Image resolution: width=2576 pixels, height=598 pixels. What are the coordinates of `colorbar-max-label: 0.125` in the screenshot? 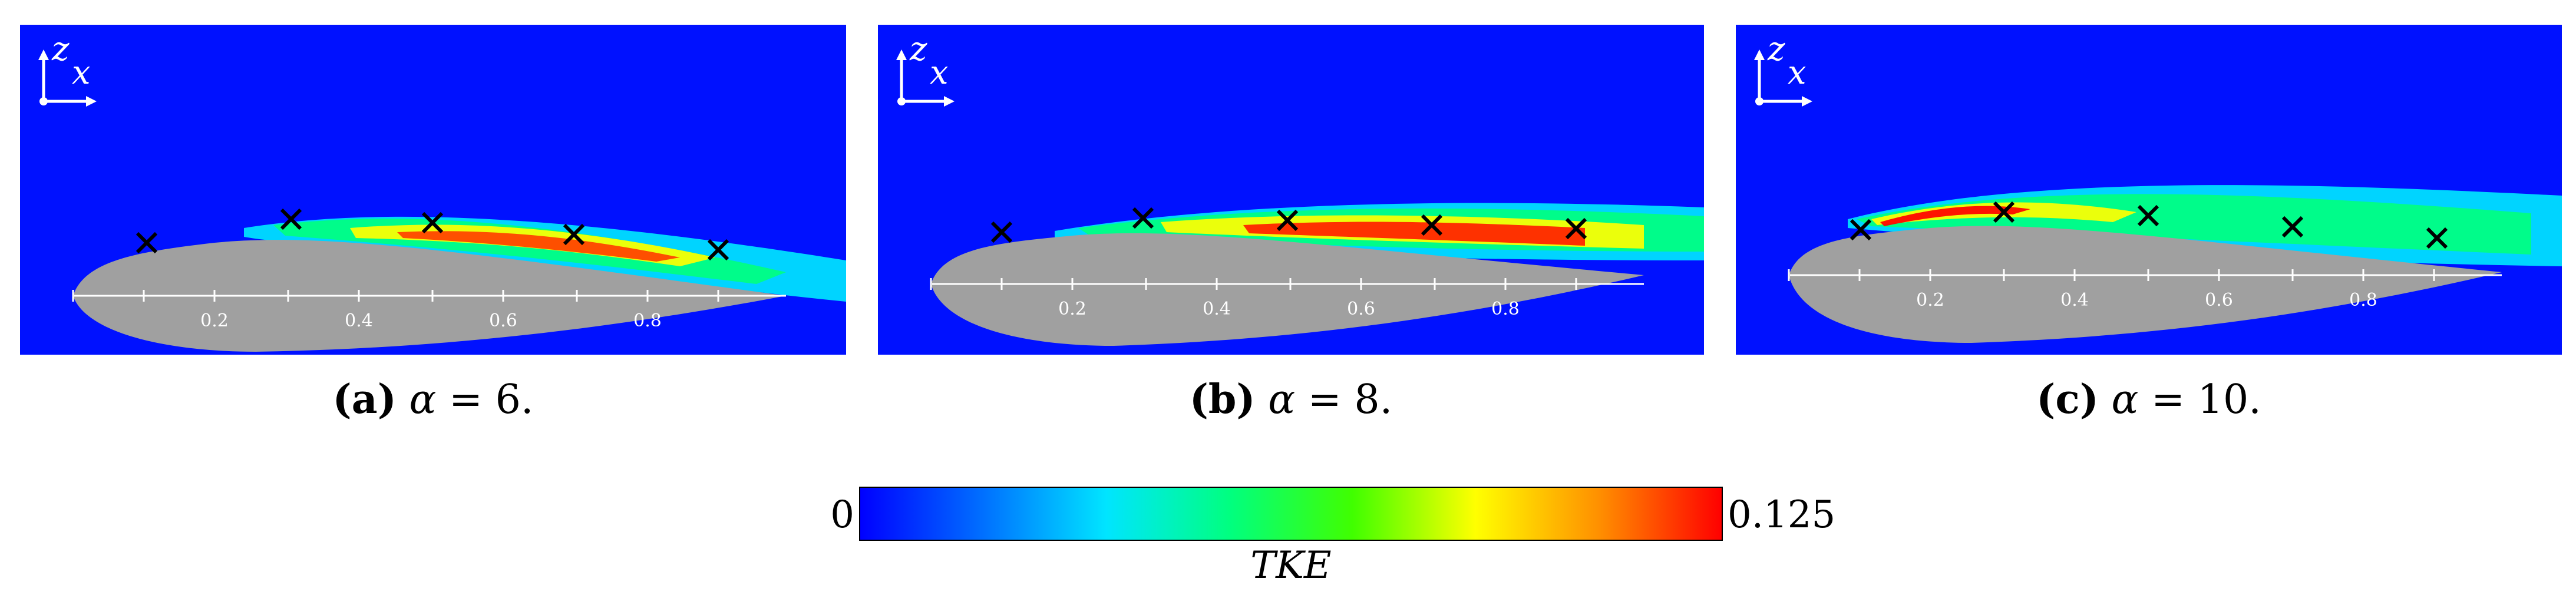 It's located at (1782, 515).